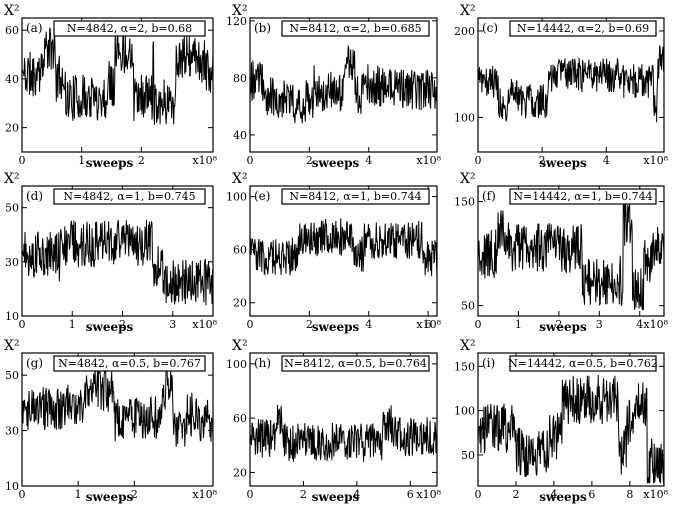  Describe the element at coordinates (464, 202) in the screenshot. I see `y-tick-label: 150` at that location.